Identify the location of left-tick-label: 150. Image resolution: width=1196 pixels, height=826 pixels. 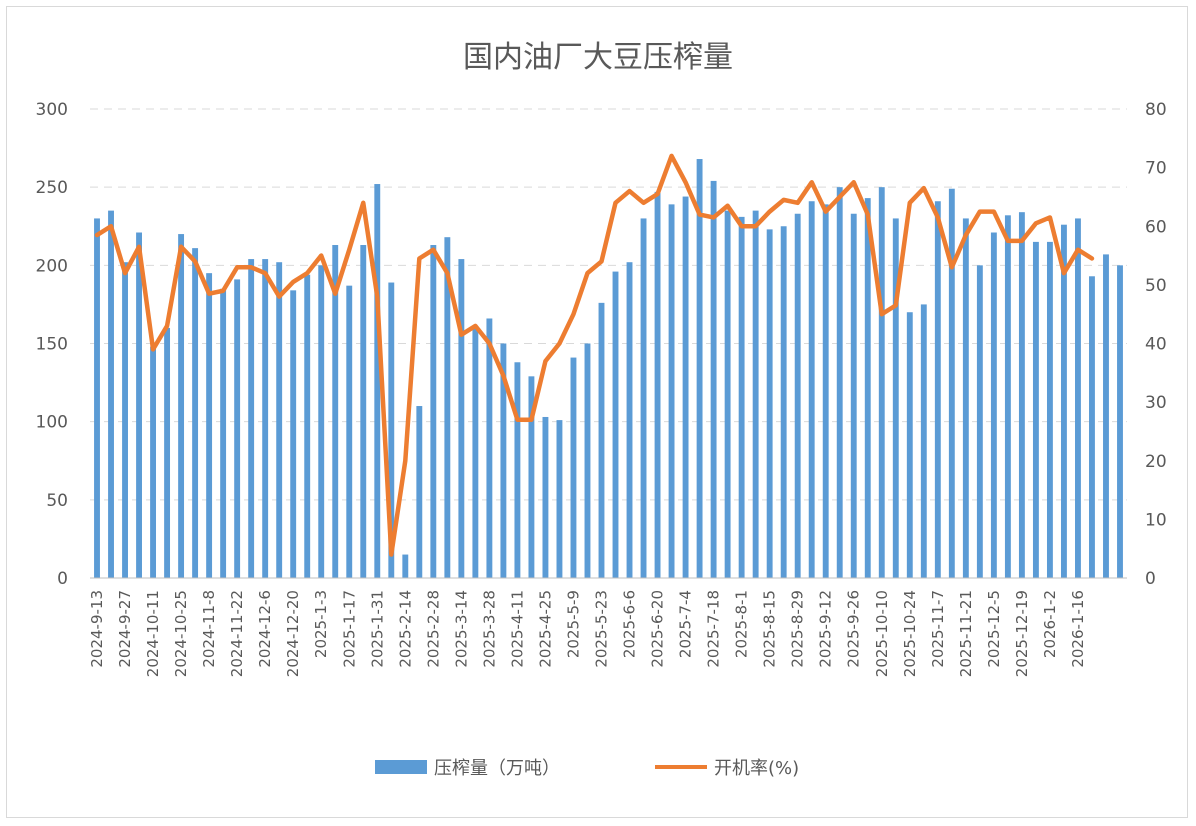
(52, 345).